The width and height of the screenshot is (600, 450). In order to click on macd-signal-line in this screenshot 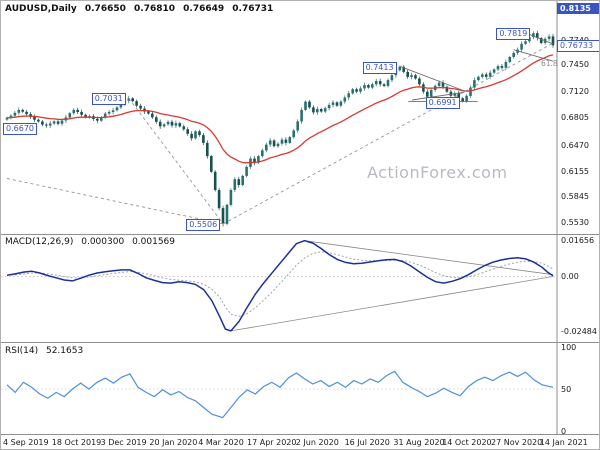, I will do `click(280, 284)`.